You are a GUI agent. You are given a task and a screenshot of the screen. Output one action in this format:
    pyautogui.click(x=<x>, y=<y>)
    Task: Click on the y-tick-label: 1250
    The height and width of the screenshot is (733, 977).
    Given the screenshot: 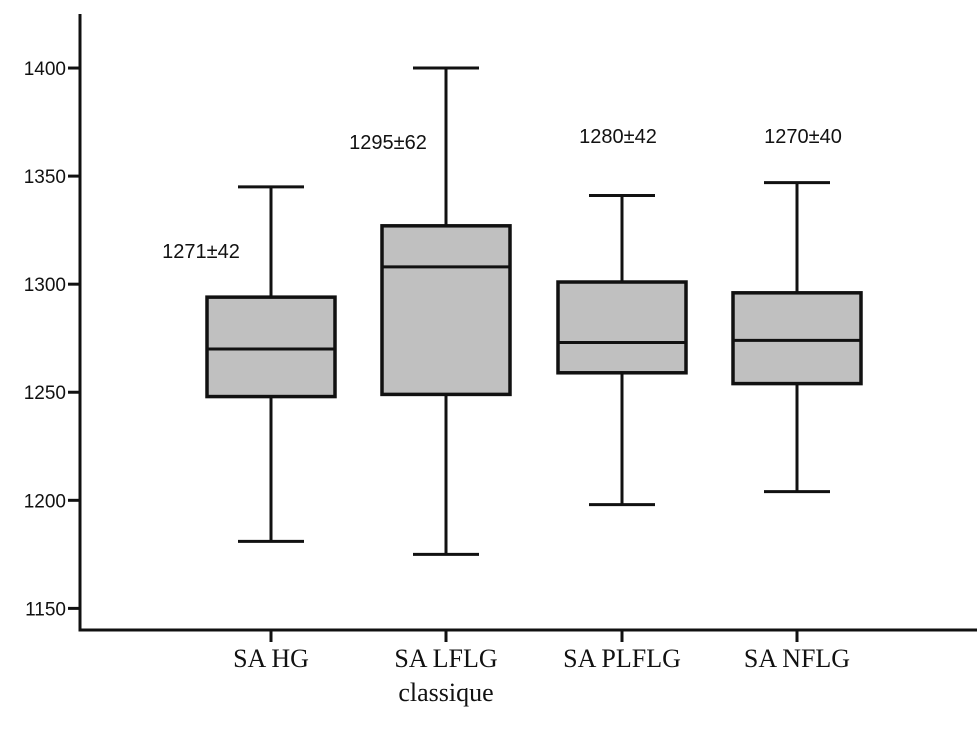 What is the action you would take?
    pyautogui.click(x=45, y=393)
    